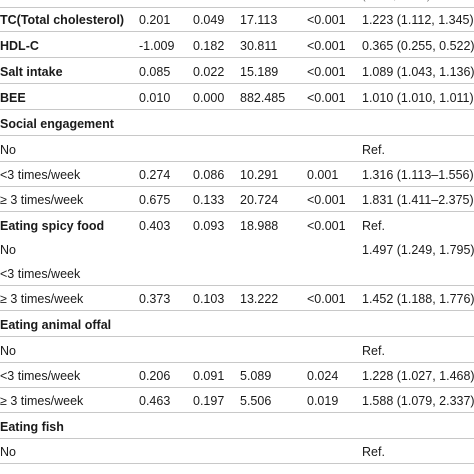 Image resolution: width=474 pixels, height=474 pixels. I want to click on row-label: Social engagement, so click(57, 124).